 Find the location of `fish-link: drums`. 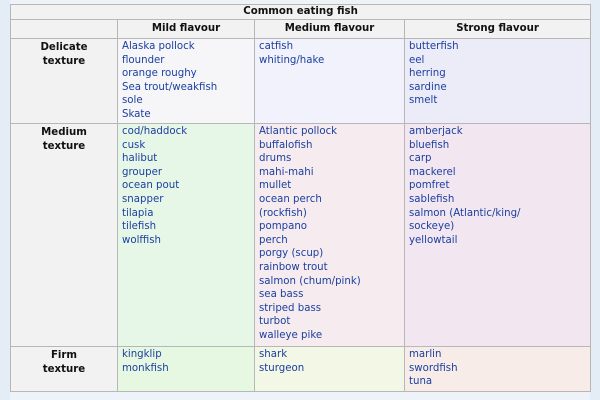

fish-link: drums is located at coordinates (275, 159).